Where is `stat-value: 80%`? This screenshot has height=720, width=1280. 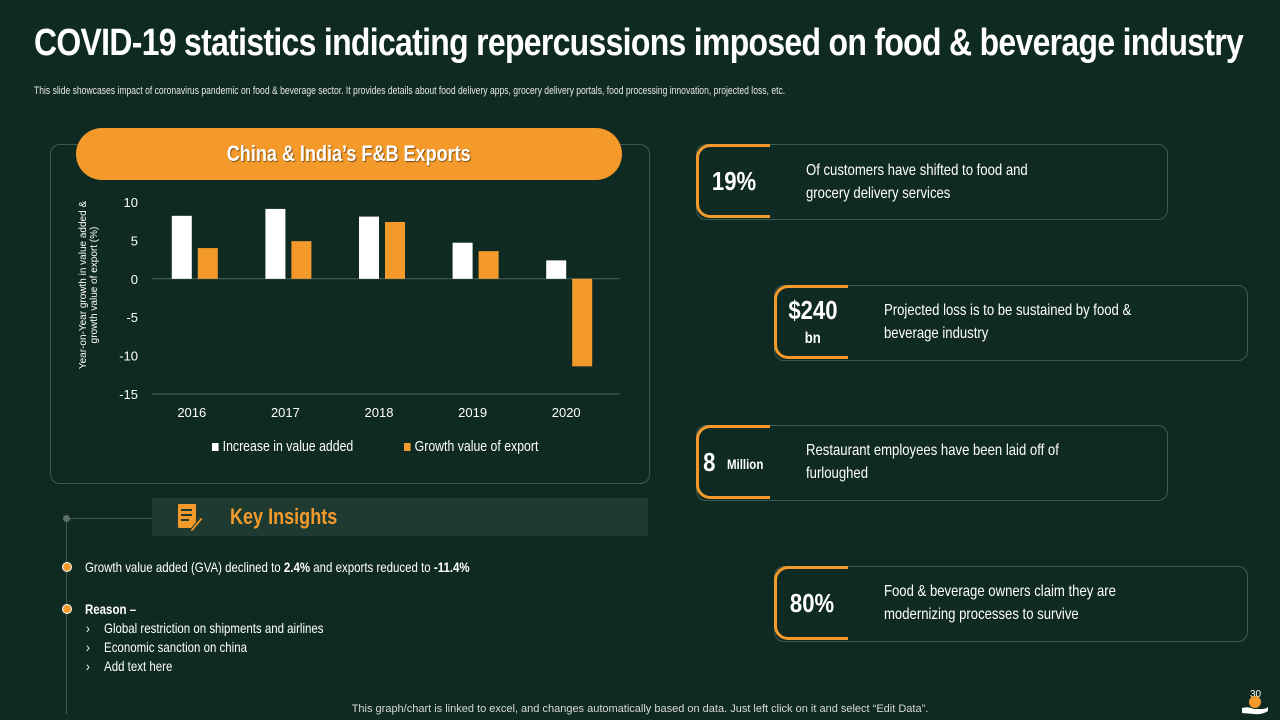
stat-value: 80% is located at coordinates (812, 603).